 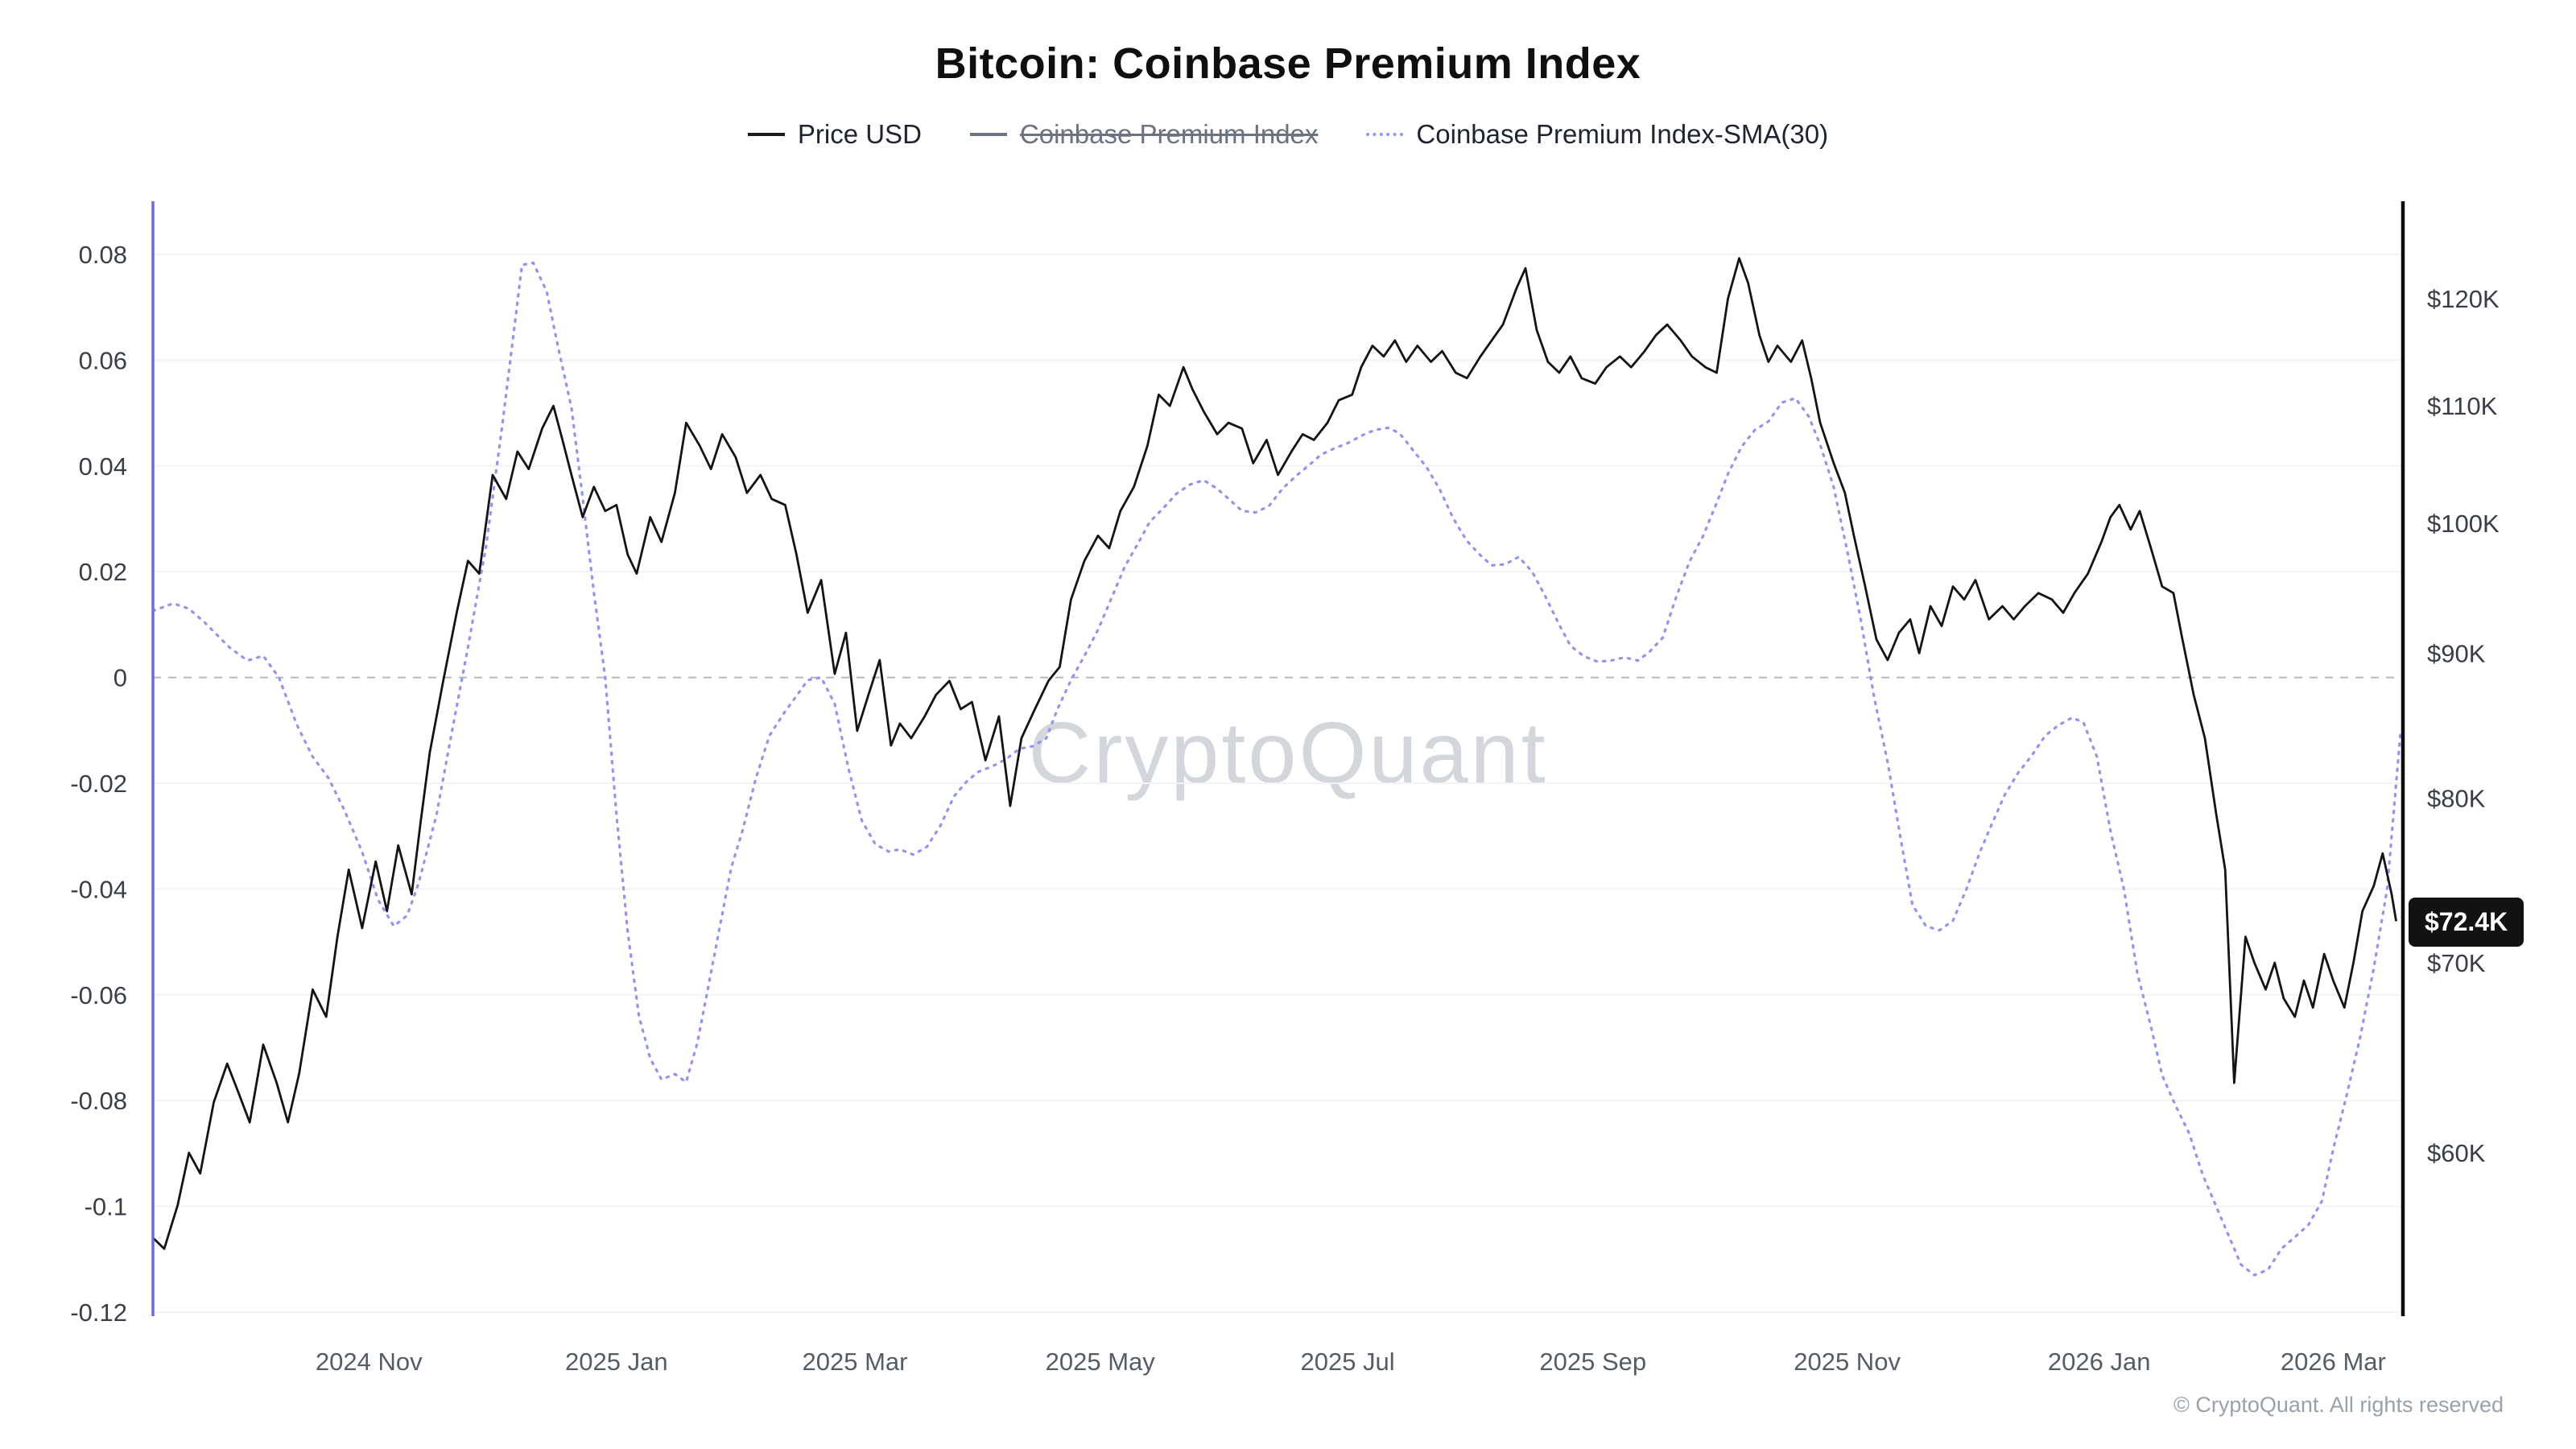 I want to click on left-axis-tick-label: 0, so click(x=121, y=678).